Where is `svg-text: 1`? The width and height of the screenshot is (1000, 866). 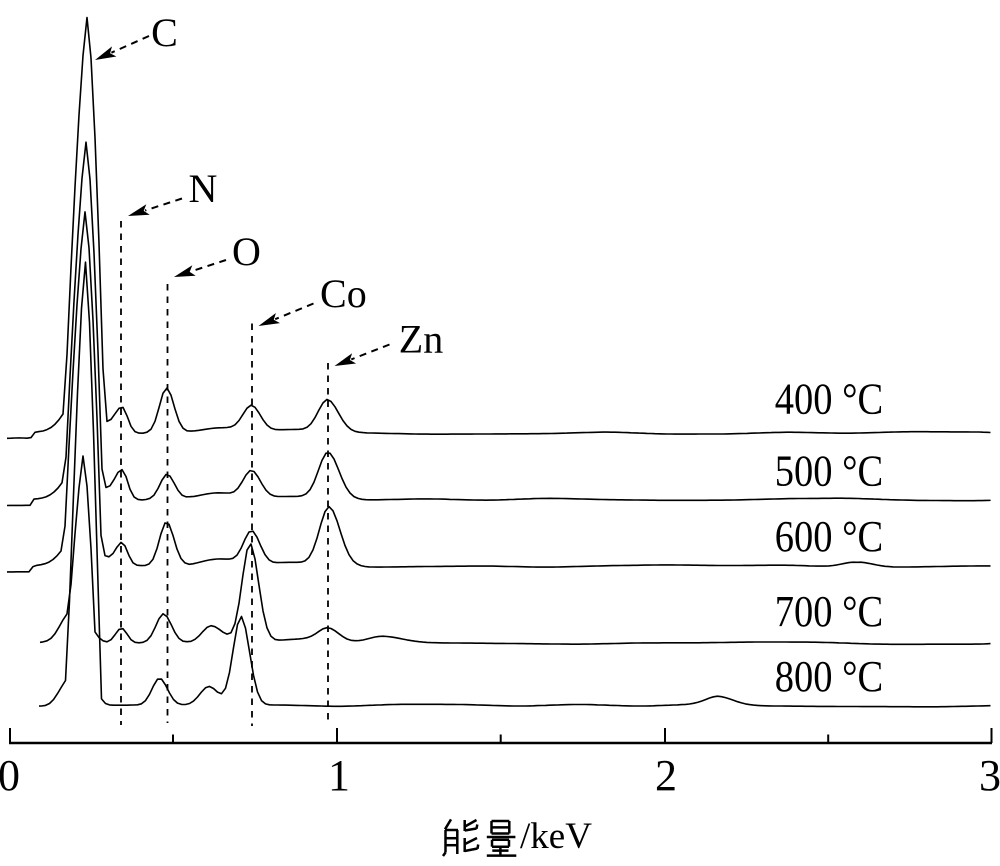 svg-text: 1 is located at coordinates (339, 775).